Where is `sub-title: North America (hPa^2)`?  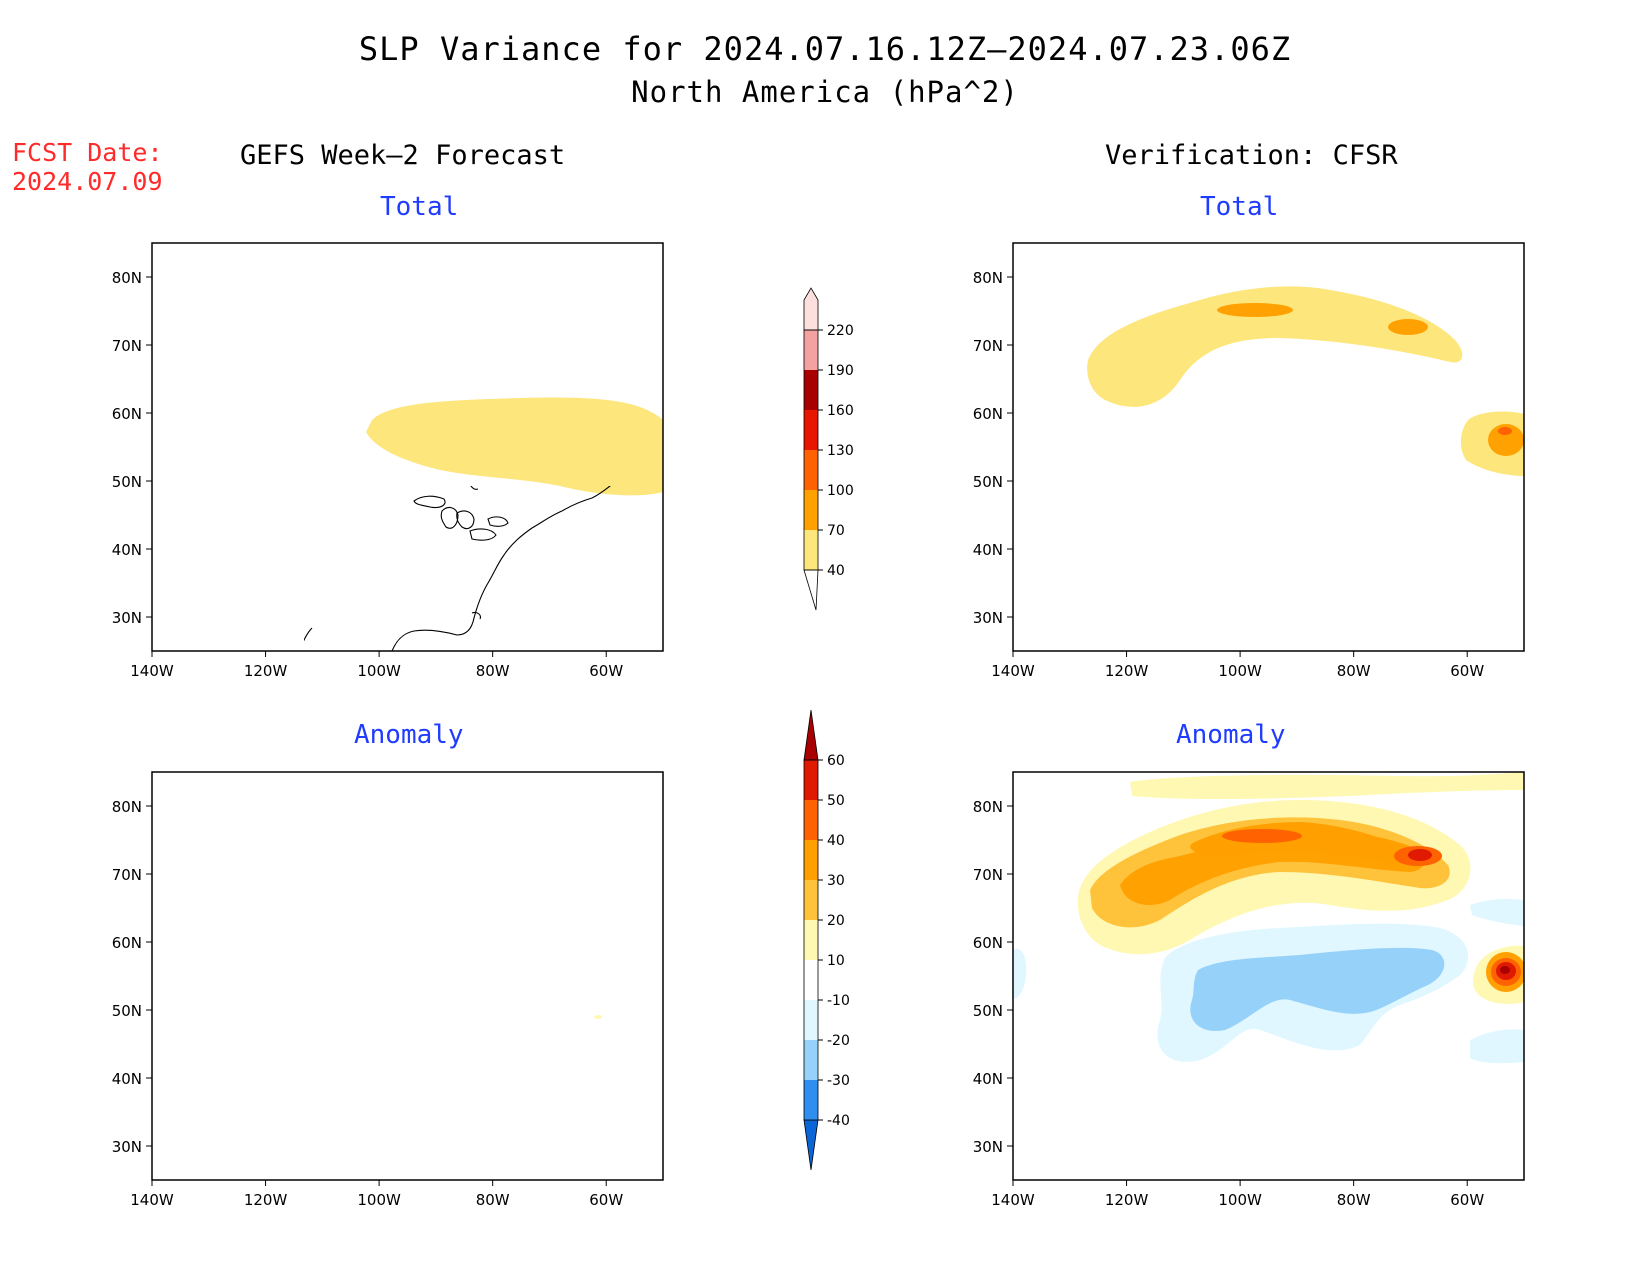
sub-title: North America (hPa^2) is located at coordinates (825, 92).